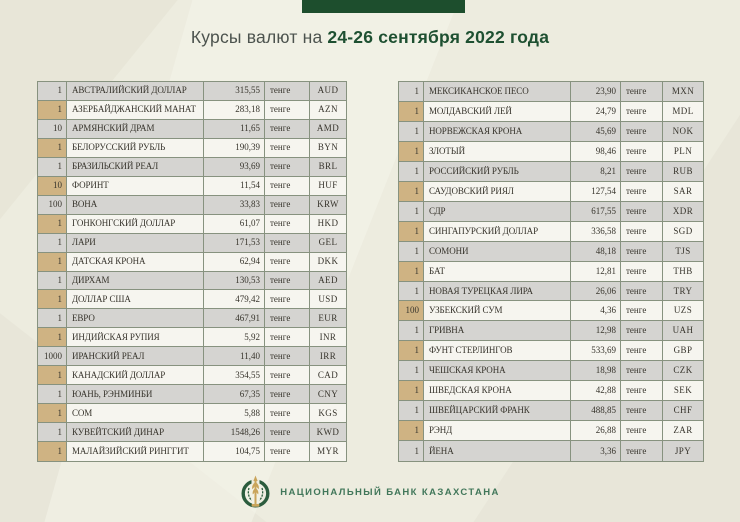  I want to click on cell-qty: 1000, so click(52, 357).